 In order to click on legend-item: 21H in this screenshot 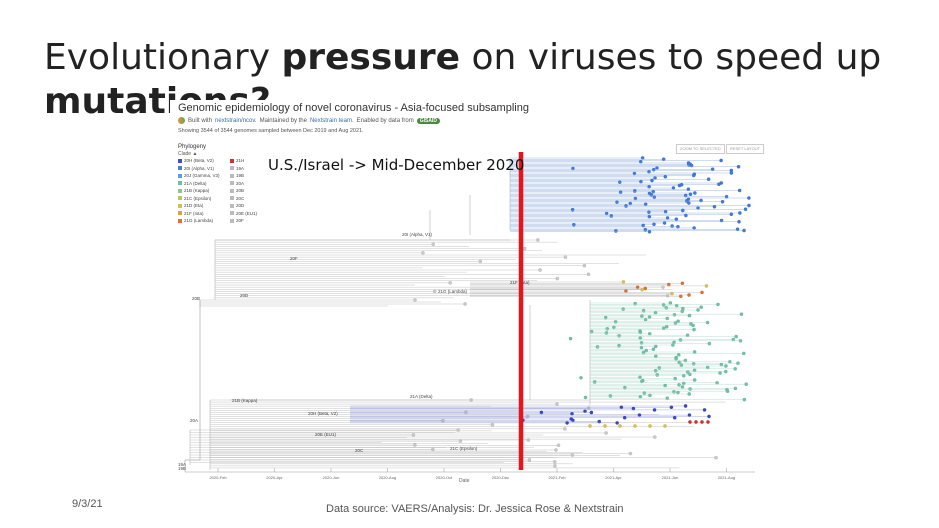, I will do `click(237, 160)`.